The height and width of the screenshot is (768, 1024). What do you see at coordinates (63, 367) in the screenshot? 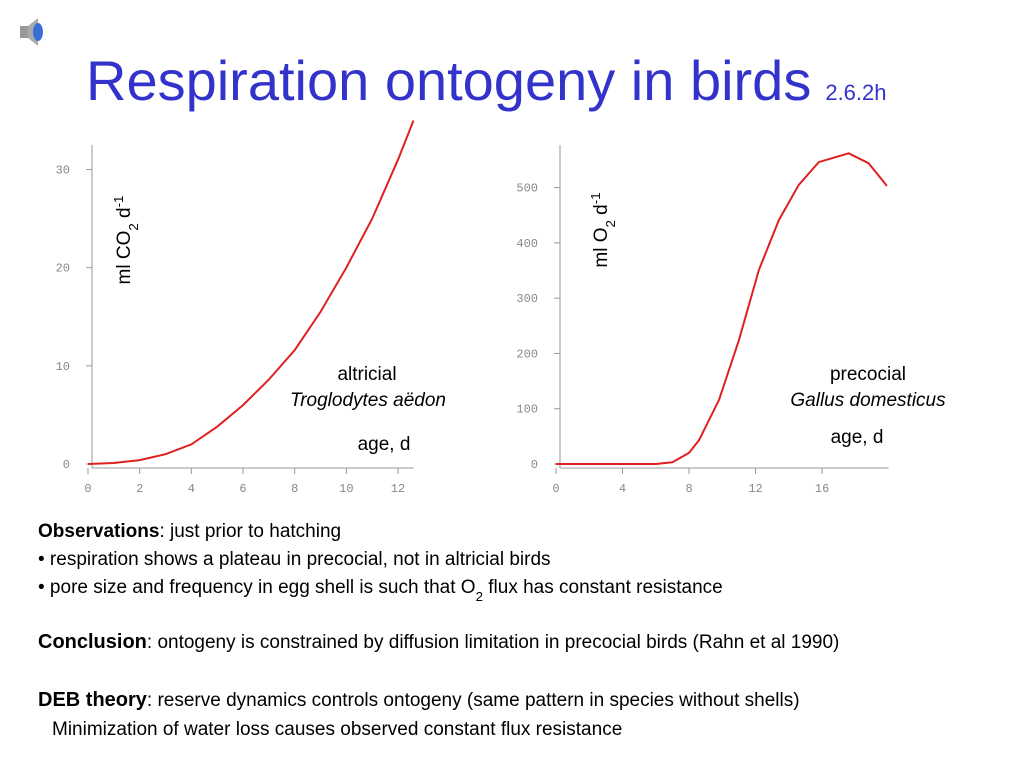
I see `y-tick-label: 10` at bounding box center [63, 367].